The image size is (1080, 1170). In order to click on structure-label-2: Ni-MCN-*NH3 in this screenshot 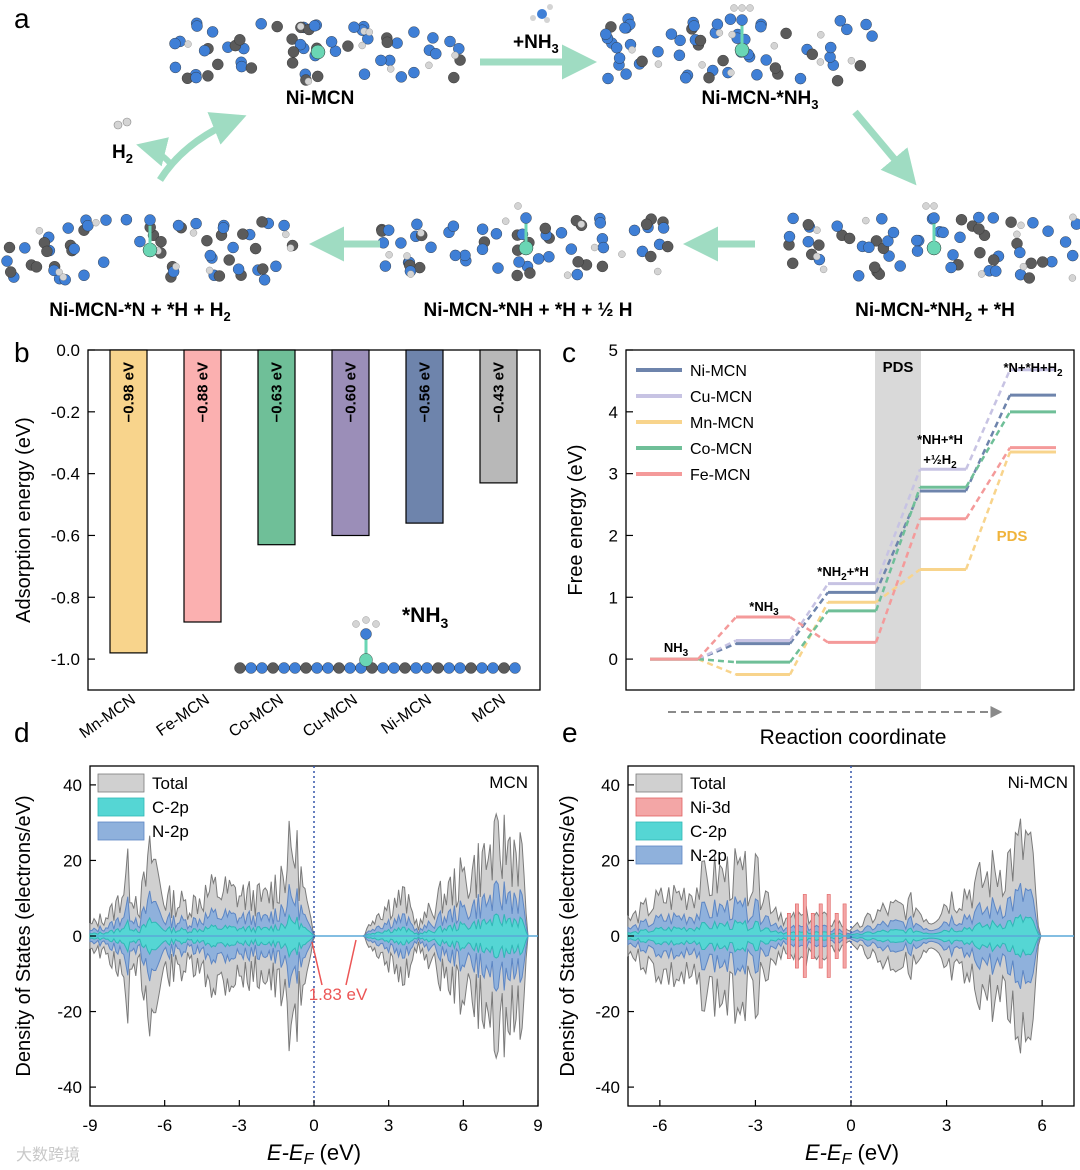, I will do `click(760, 100)`.